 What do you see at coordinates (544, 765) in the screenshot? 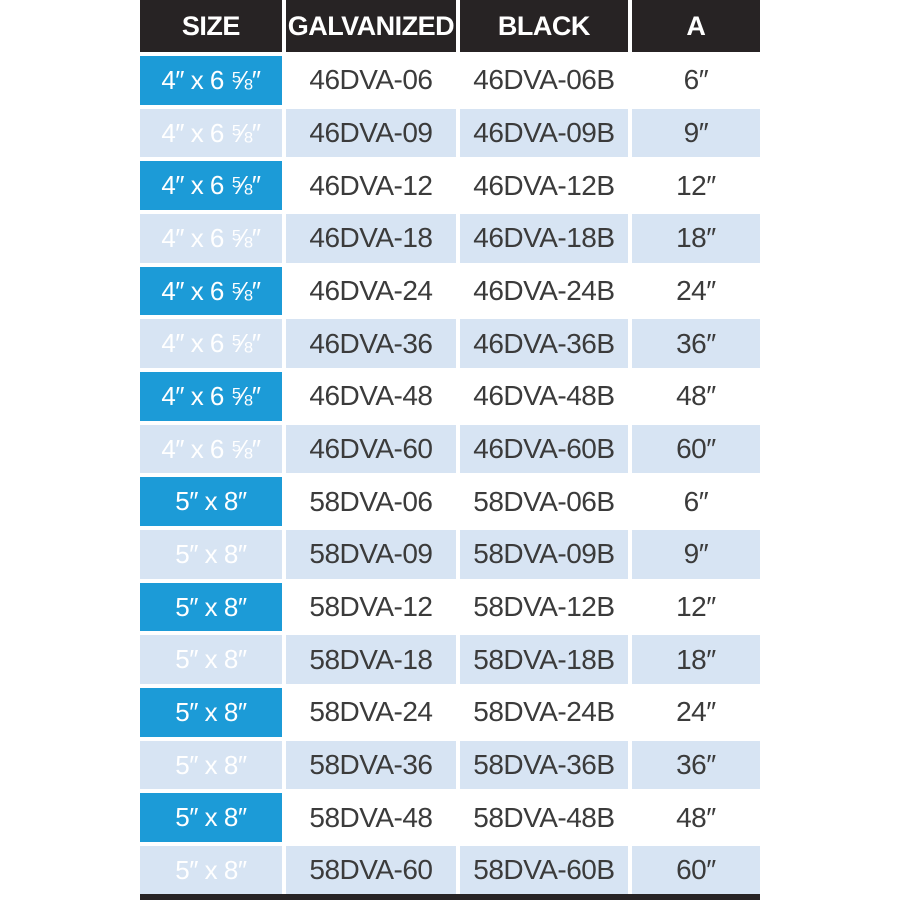
I see `black-cell: 58DVA-36B` at bounding box center [544, 765].